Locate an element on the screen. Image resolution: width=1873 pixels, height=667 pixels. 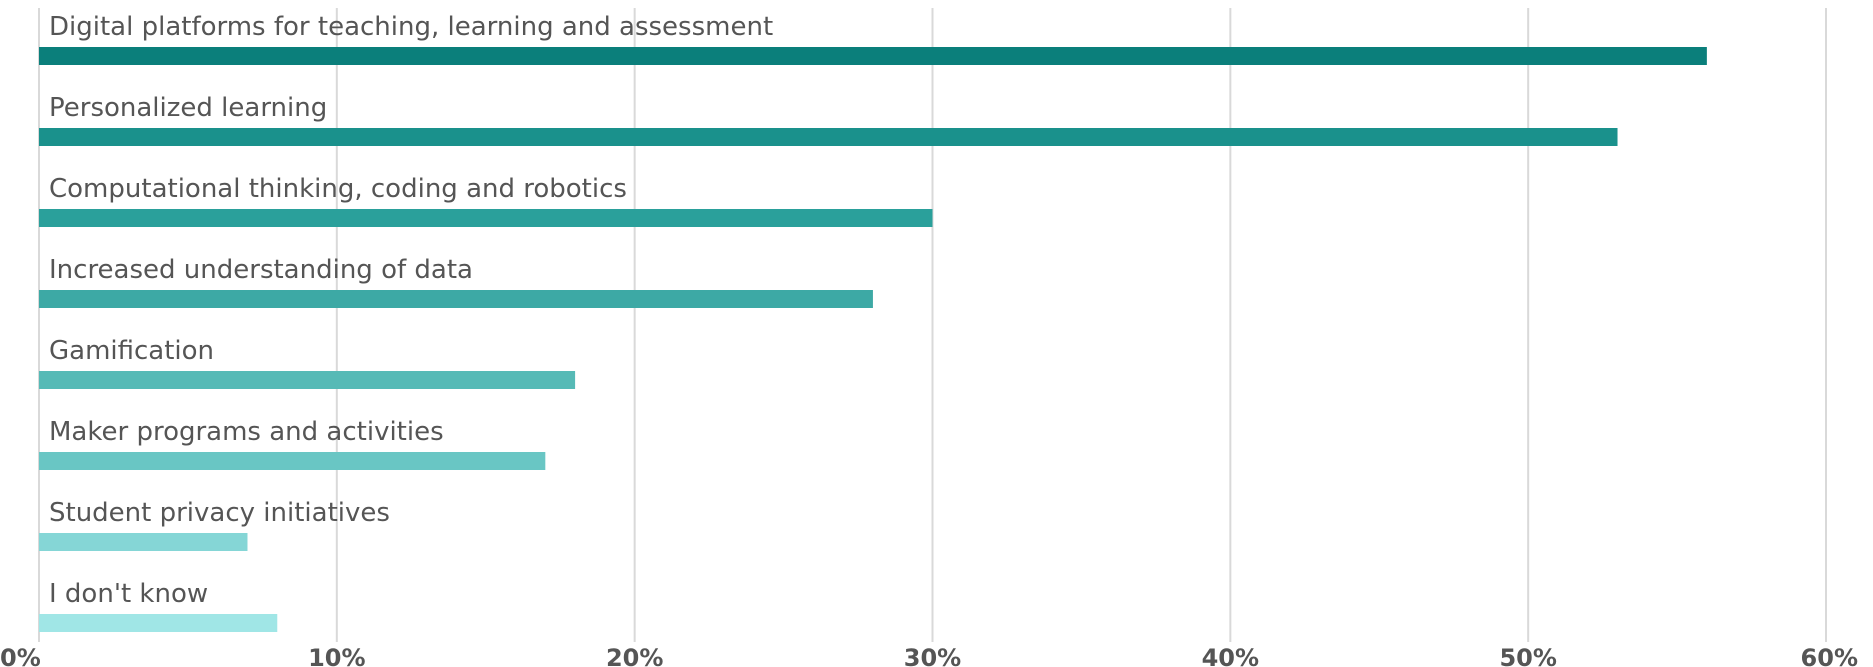
x-axis-tick-labels: 0% 10% 20% 30% 40% 50% 60% is located at coordinates (929, 655).